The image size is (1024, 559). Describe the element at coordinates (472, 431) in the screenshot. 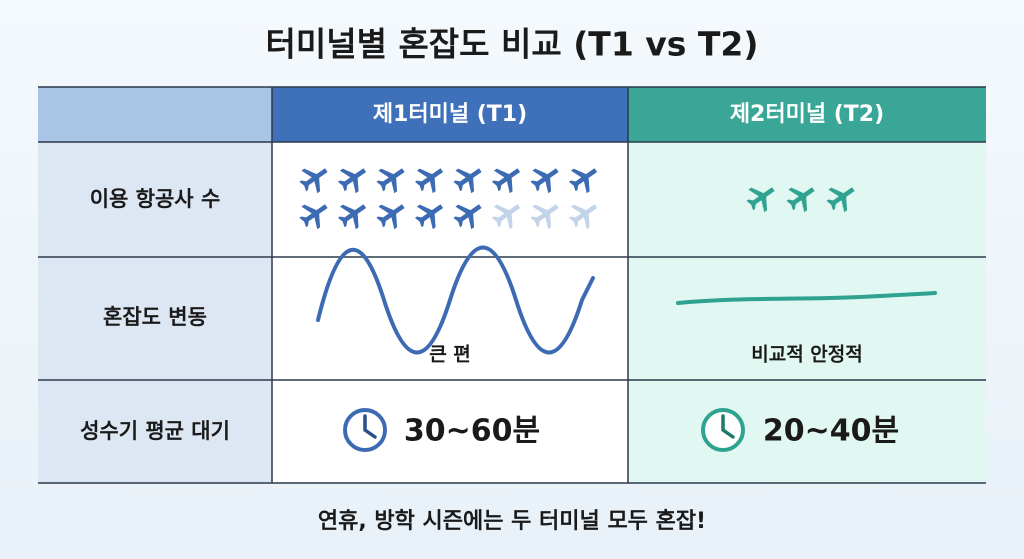

I see `t1-wait: 30~60분` at that location.